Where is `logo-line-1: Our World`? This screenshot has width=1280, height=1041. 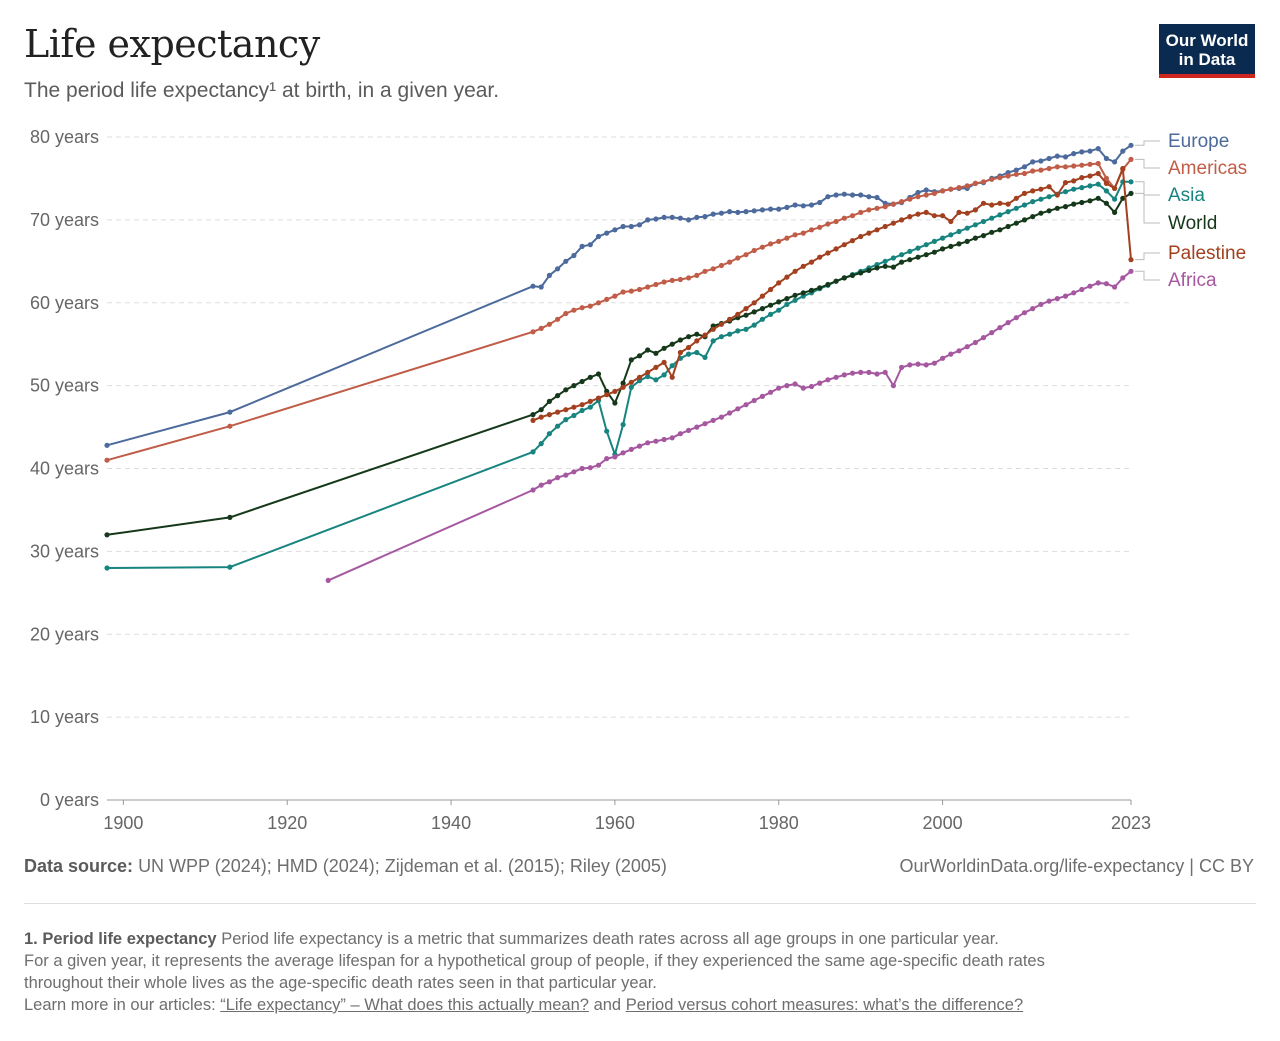
logo-line-1: Our World is located at coordinates (1207, 40).